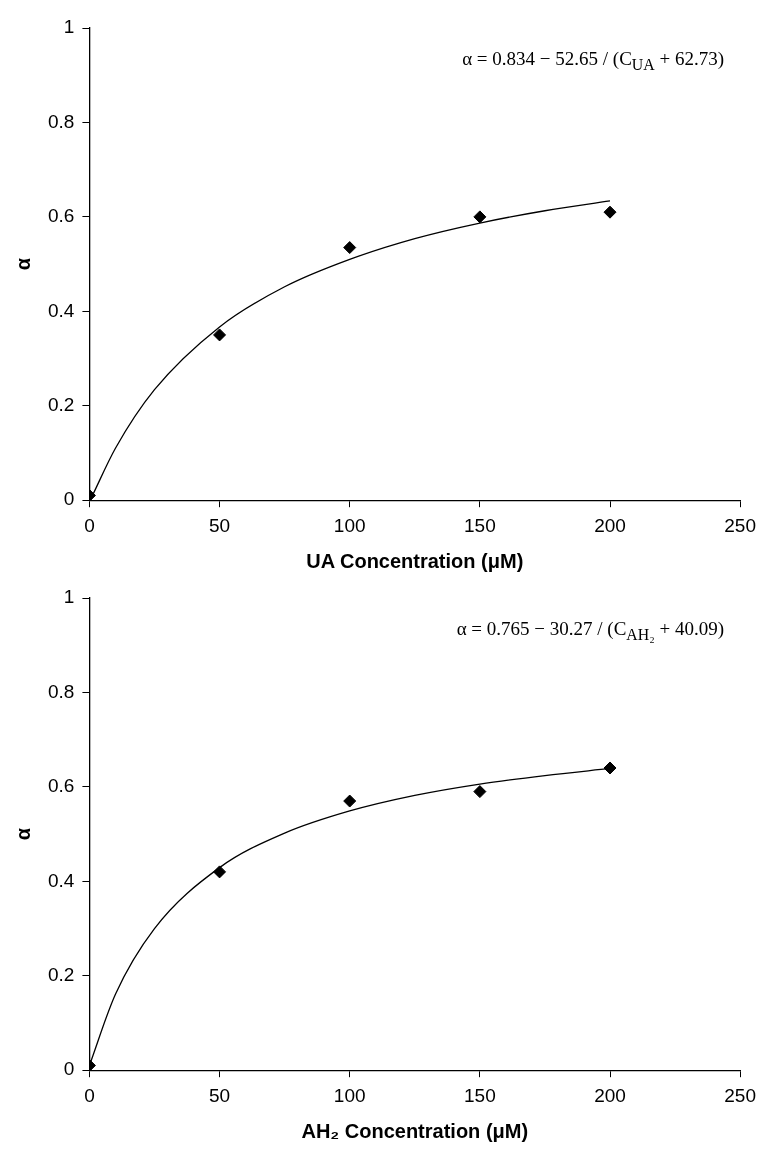  What do you see at coordinates (593, 61) in the screenshot?
I see `annotation: α = 0.834 − 52.65 / (C$_{UA}$ + 62.73)` at bounding box center [593, 61].